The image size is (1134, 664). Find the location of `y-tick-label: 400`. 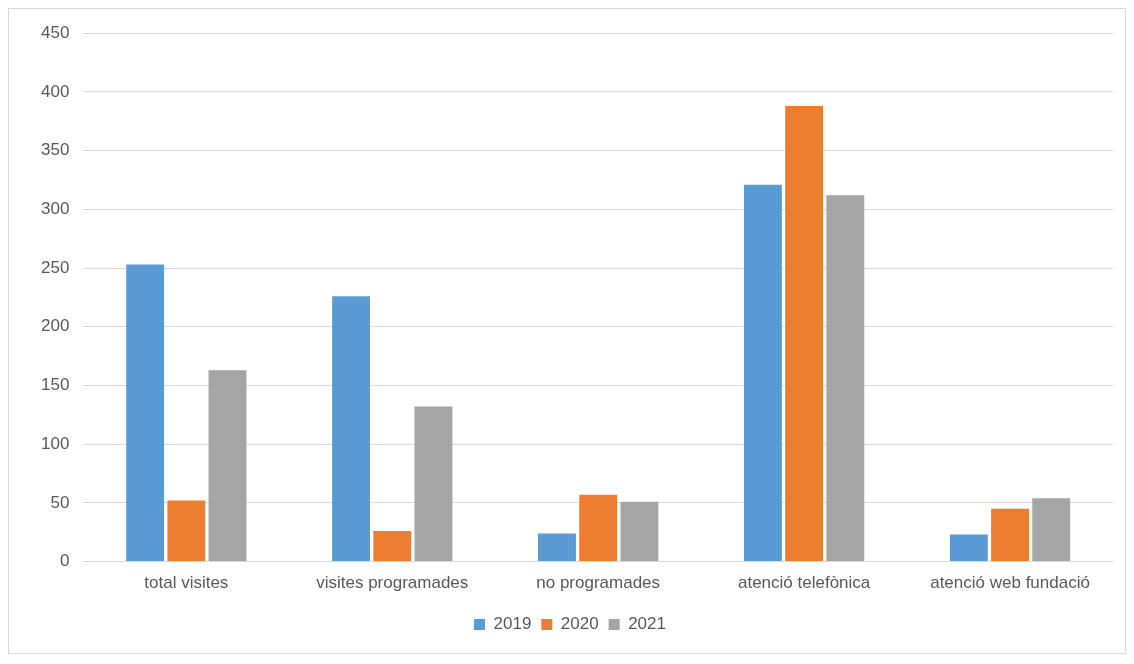

y-tick-label: 400 is located at coordinates (55, 91).